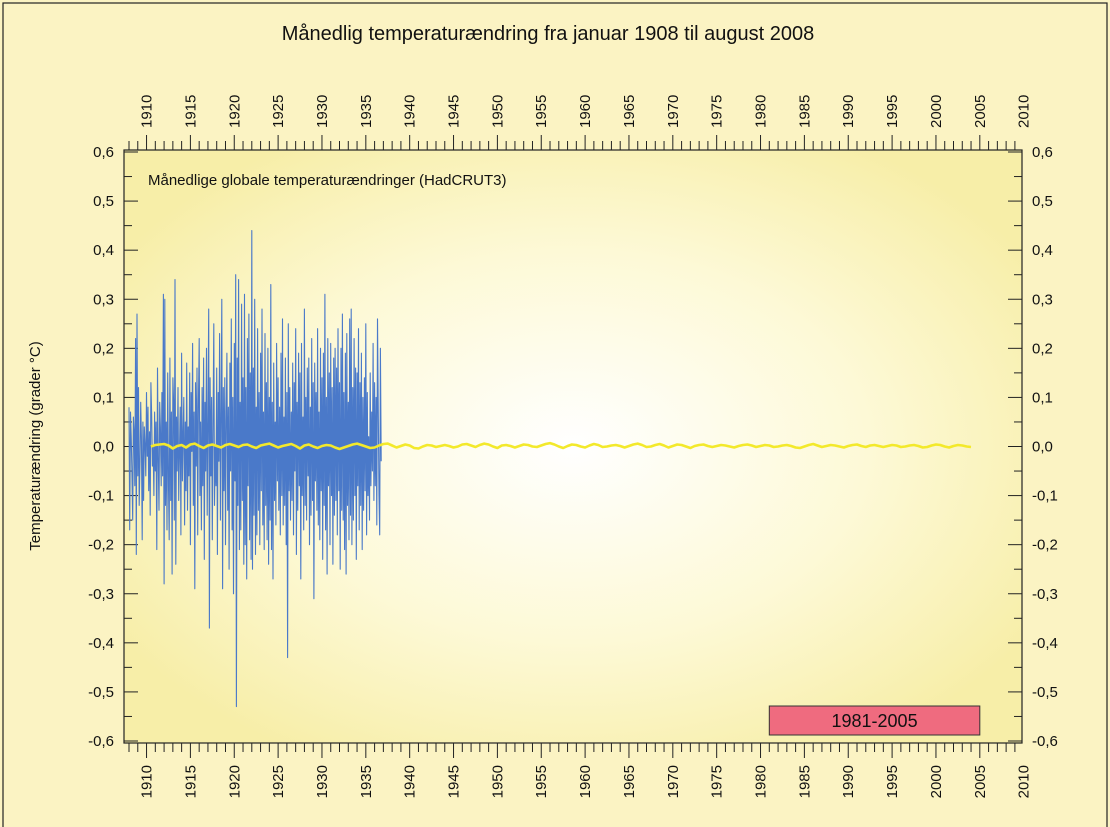 This screenshot has width=1110, height=827. I want to click on period-box-rect, so click(874, 720).